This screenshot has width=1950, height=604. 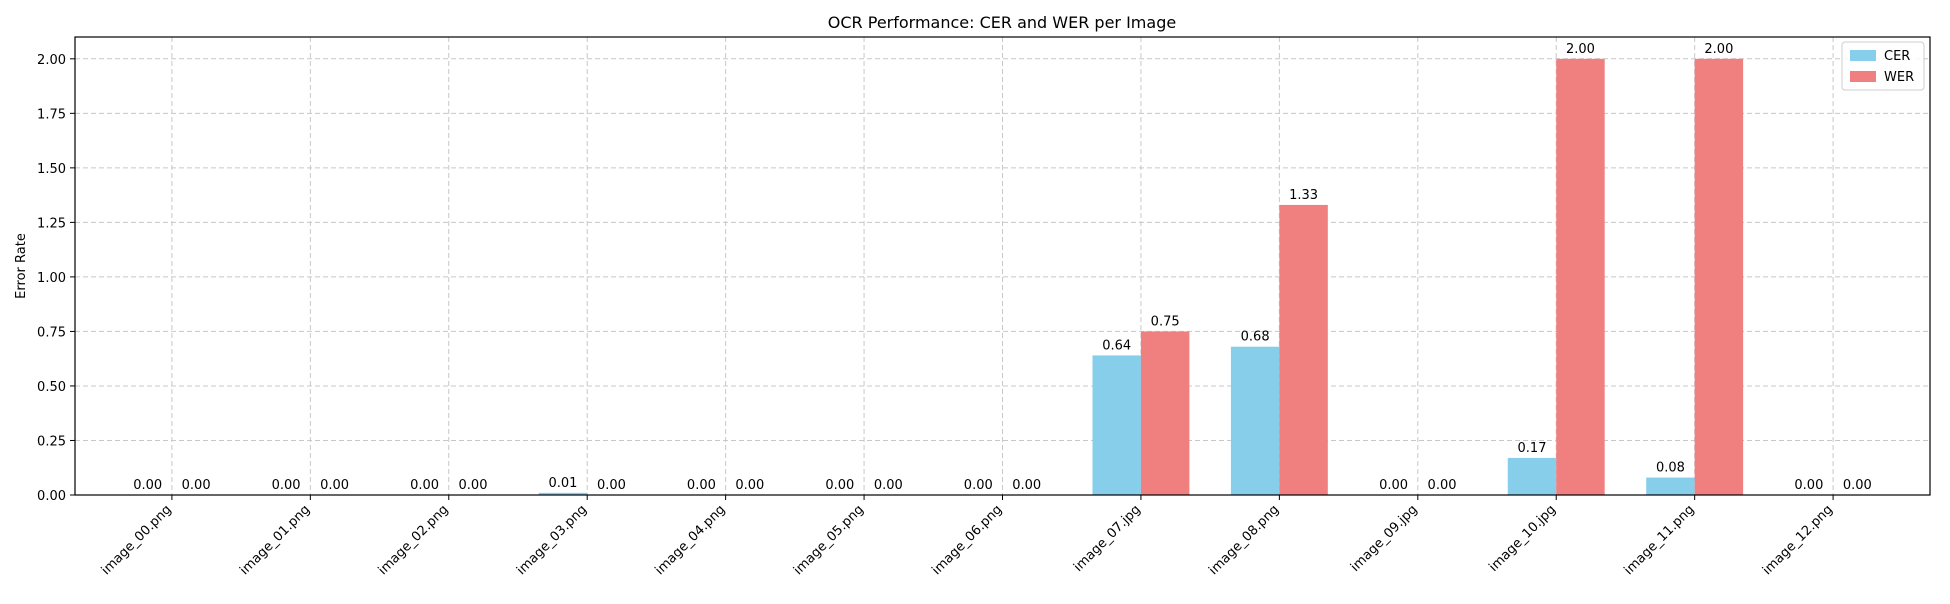 What do you see at coordinates (51, 60) in the screenshot?
I see `y-tick-label: 2.00` at bounding box center [51, 60].